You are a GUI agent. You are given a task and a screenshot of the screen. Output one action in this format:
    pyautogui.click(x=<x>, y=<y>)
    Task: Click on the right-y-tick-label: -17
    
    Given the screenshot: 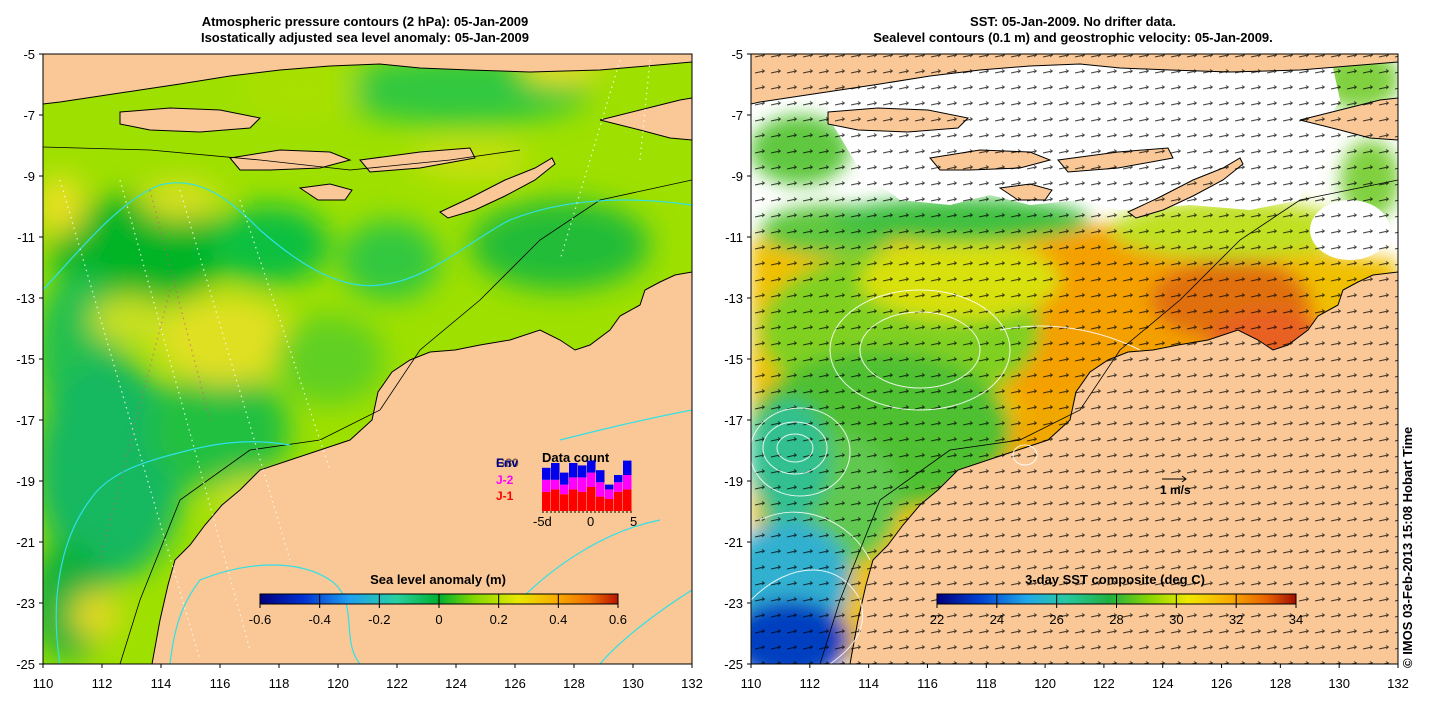 What is the action you would take?
    pyautogui.click(x=733, y=420)
    